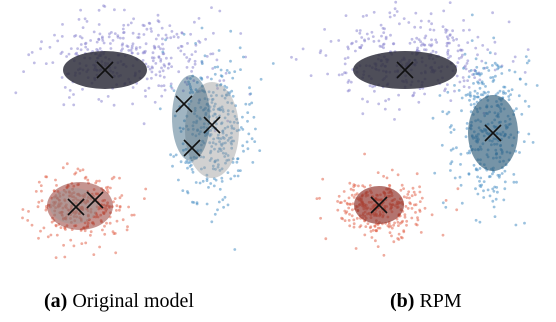 Image resolution: width=556 pixels, height=322 pixels. I want to click on caption-rpm: (b) RPM, so click(426, 304).